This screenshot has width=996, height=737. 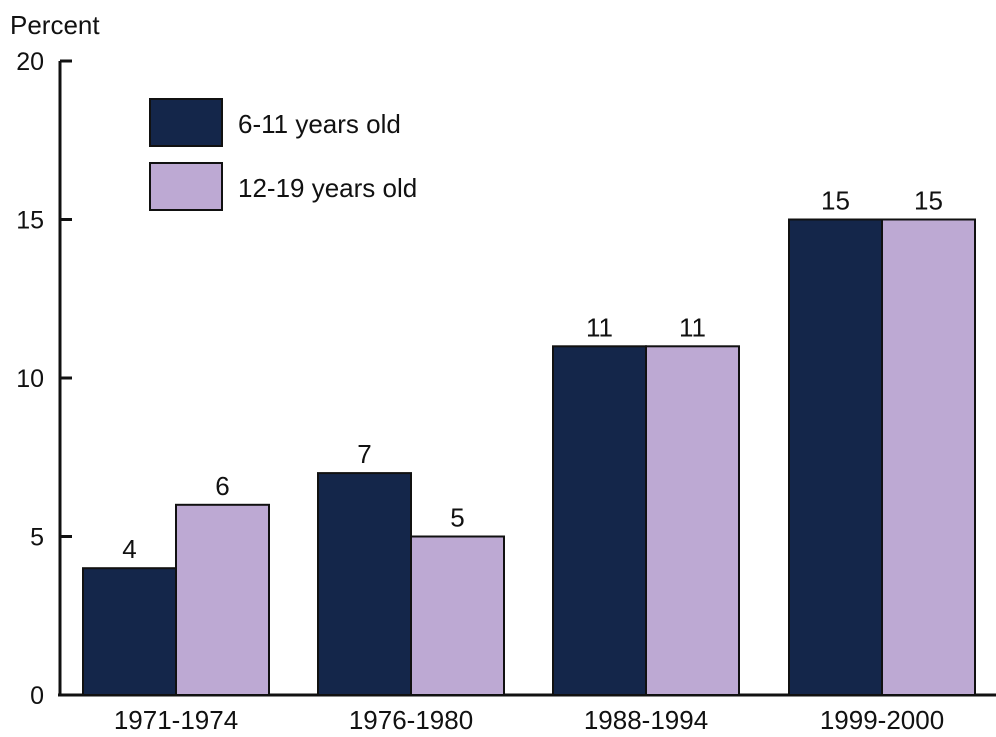 What do you see at coordinates (283, 154) in the screenshot?
I see `legend: 6-11 years old 12-19 years old` at bounding box center [283, 154].